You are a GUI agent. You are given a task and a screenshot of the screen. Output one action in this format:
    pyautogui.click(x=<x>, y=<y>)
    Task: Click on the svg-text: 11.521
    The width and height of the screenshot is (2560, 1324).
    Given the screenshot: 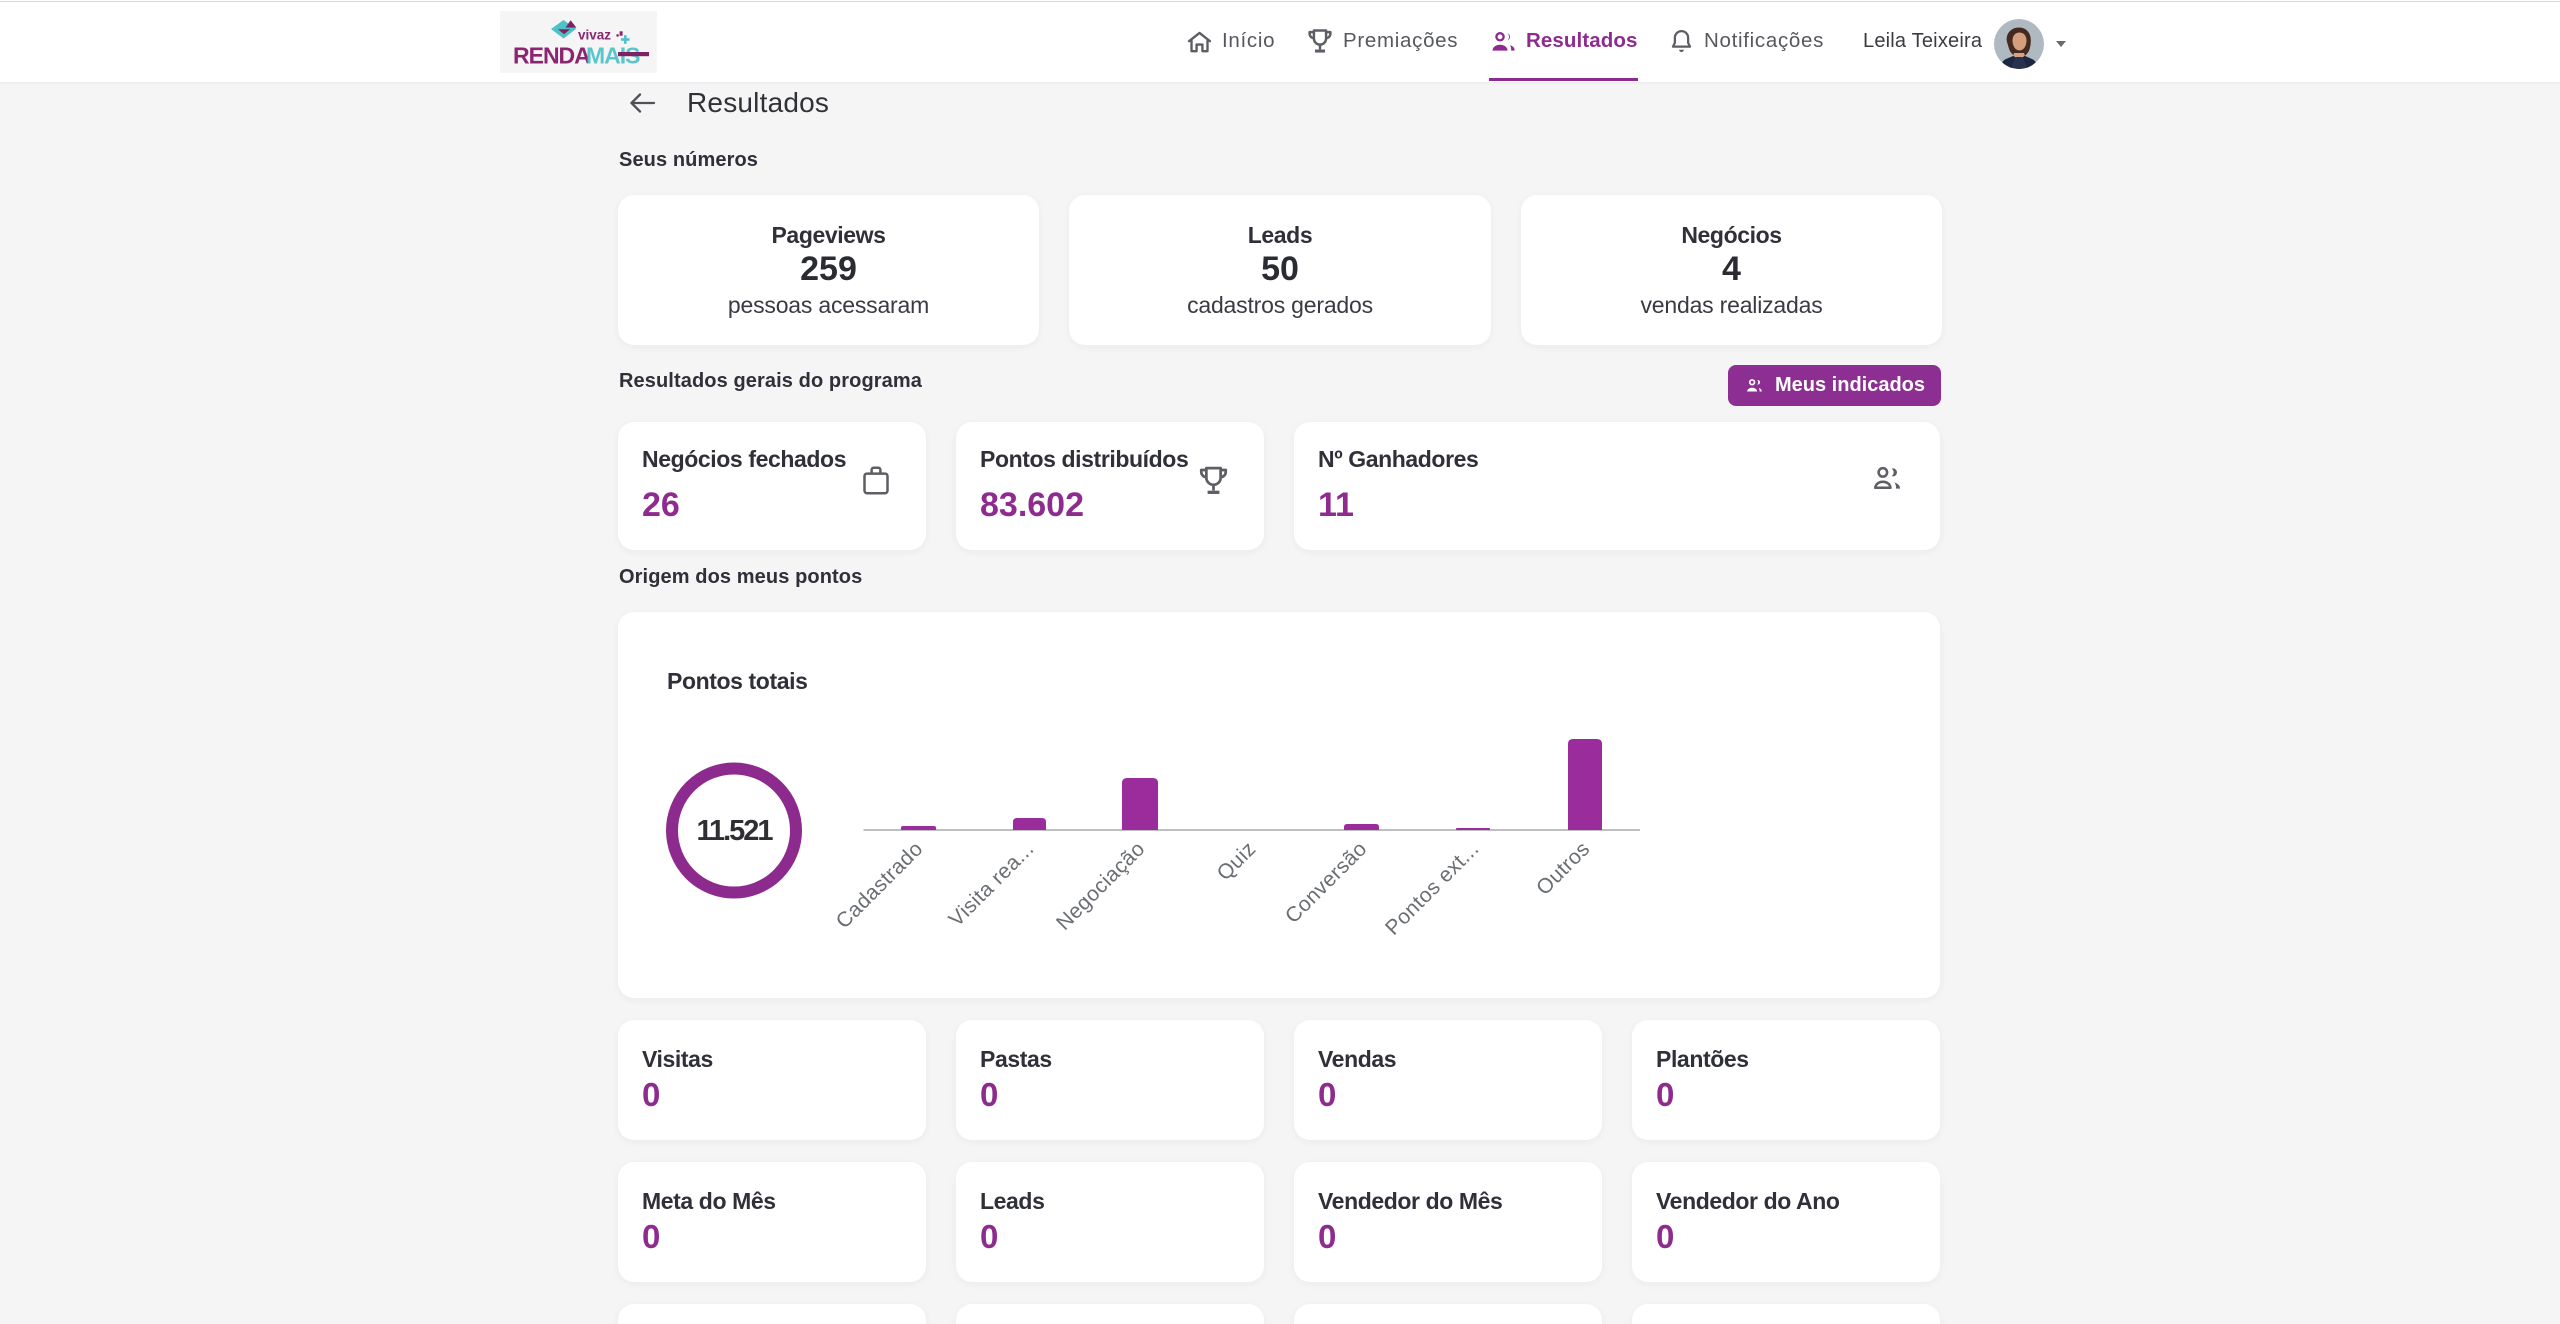 What is the action you would take?
    pyautogui.click(x=734, y=831)
    